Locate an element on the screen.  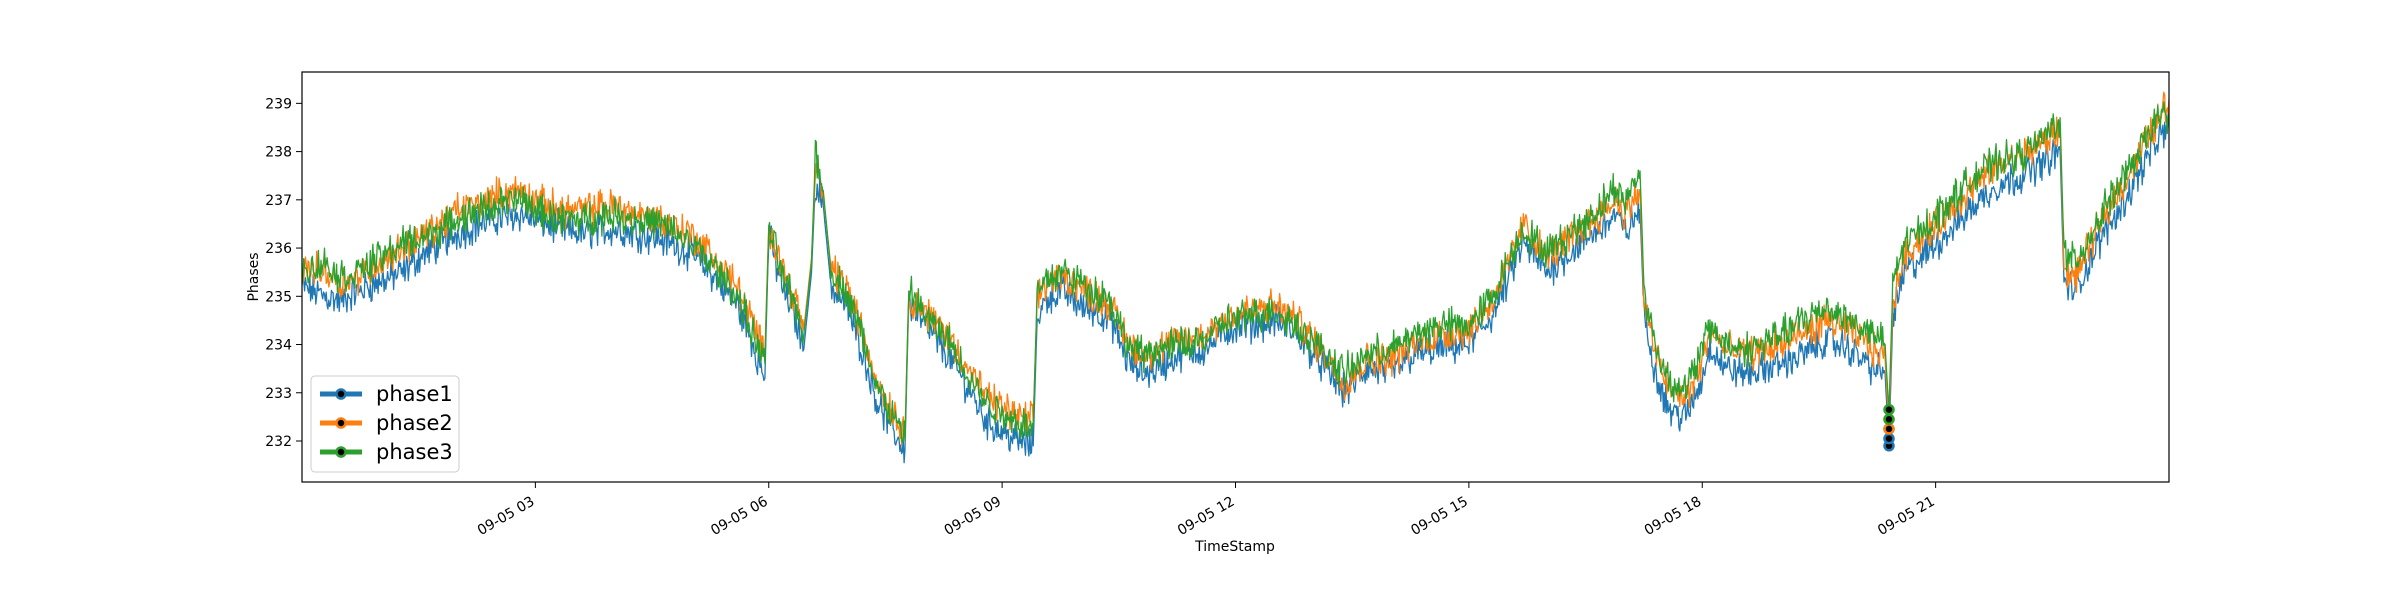
legend-box is located at coordinates (385, 424).